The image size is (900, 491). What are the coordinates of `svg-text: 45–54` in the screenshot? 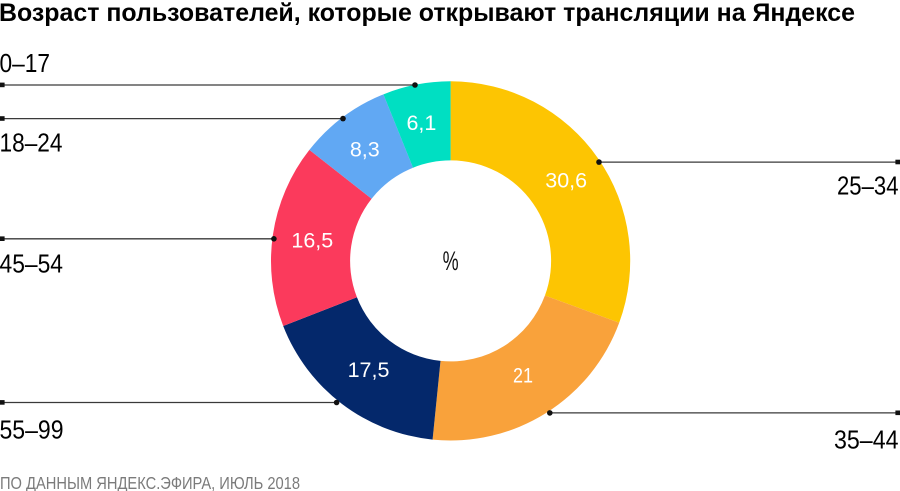 It's located at (31, 265).